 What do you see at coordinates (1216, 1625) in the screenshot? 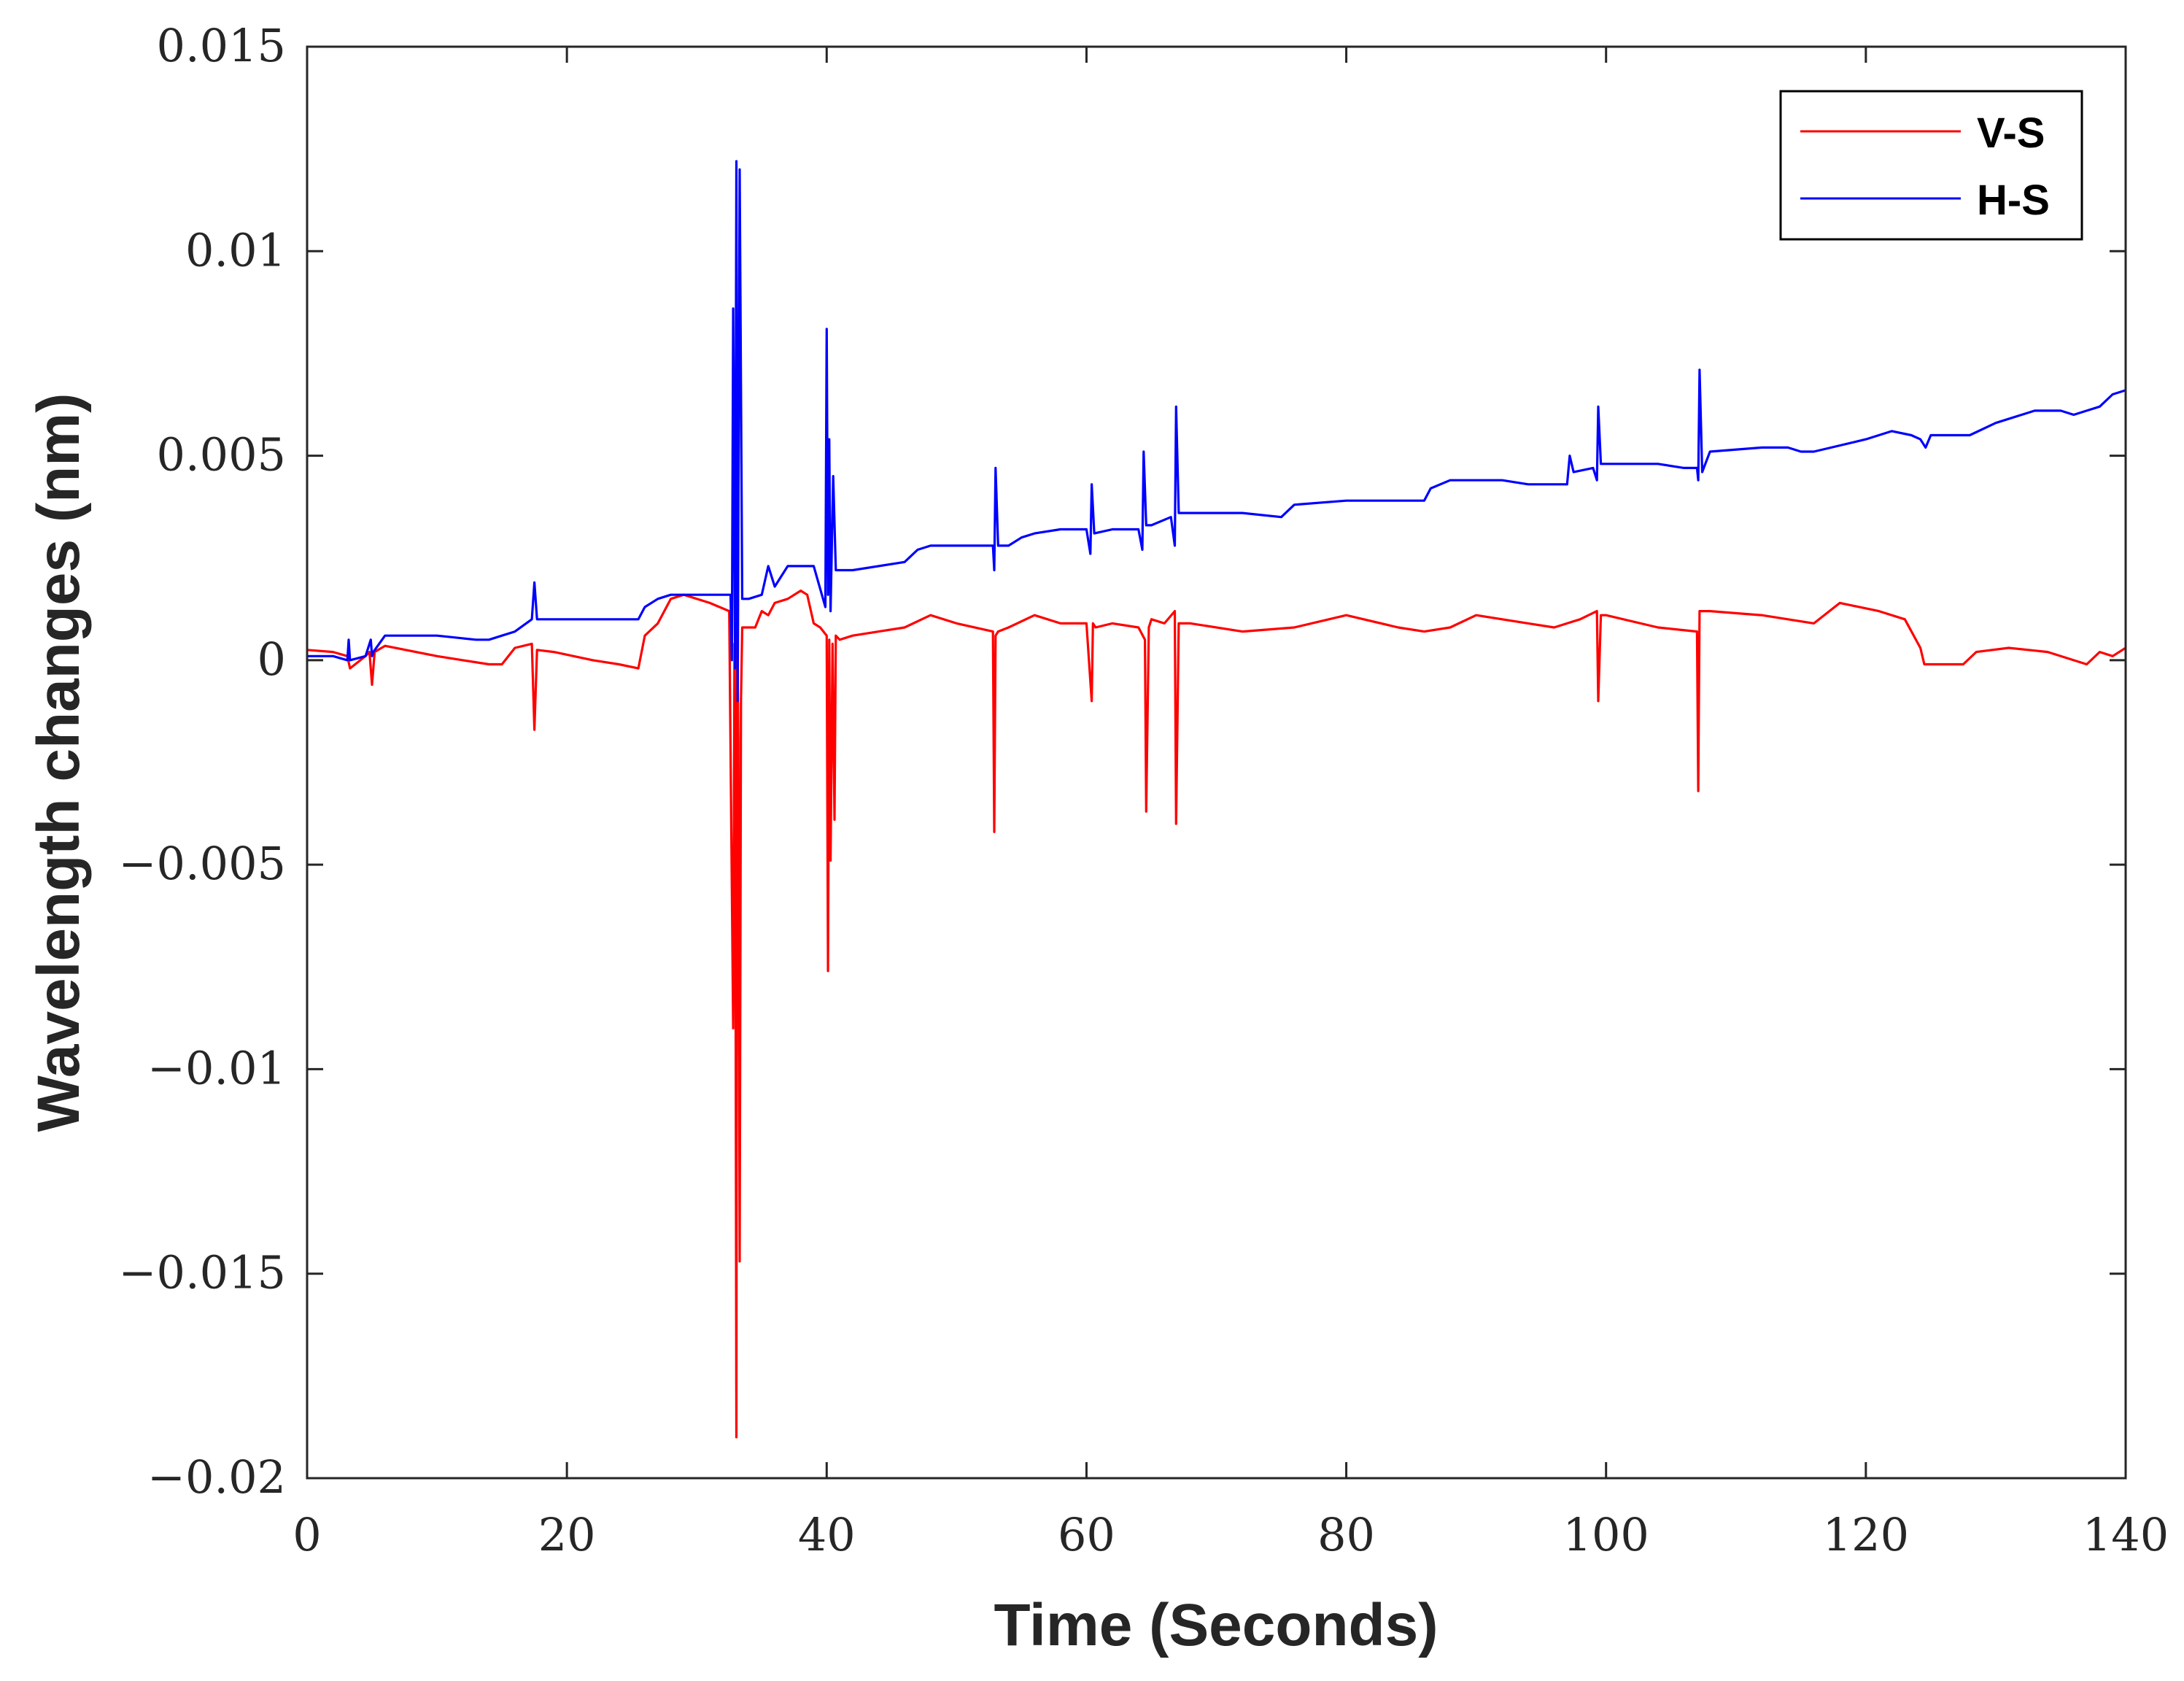
I see `x-axis-title: Time (Seconds)` at bounding box center [1216, 1625].